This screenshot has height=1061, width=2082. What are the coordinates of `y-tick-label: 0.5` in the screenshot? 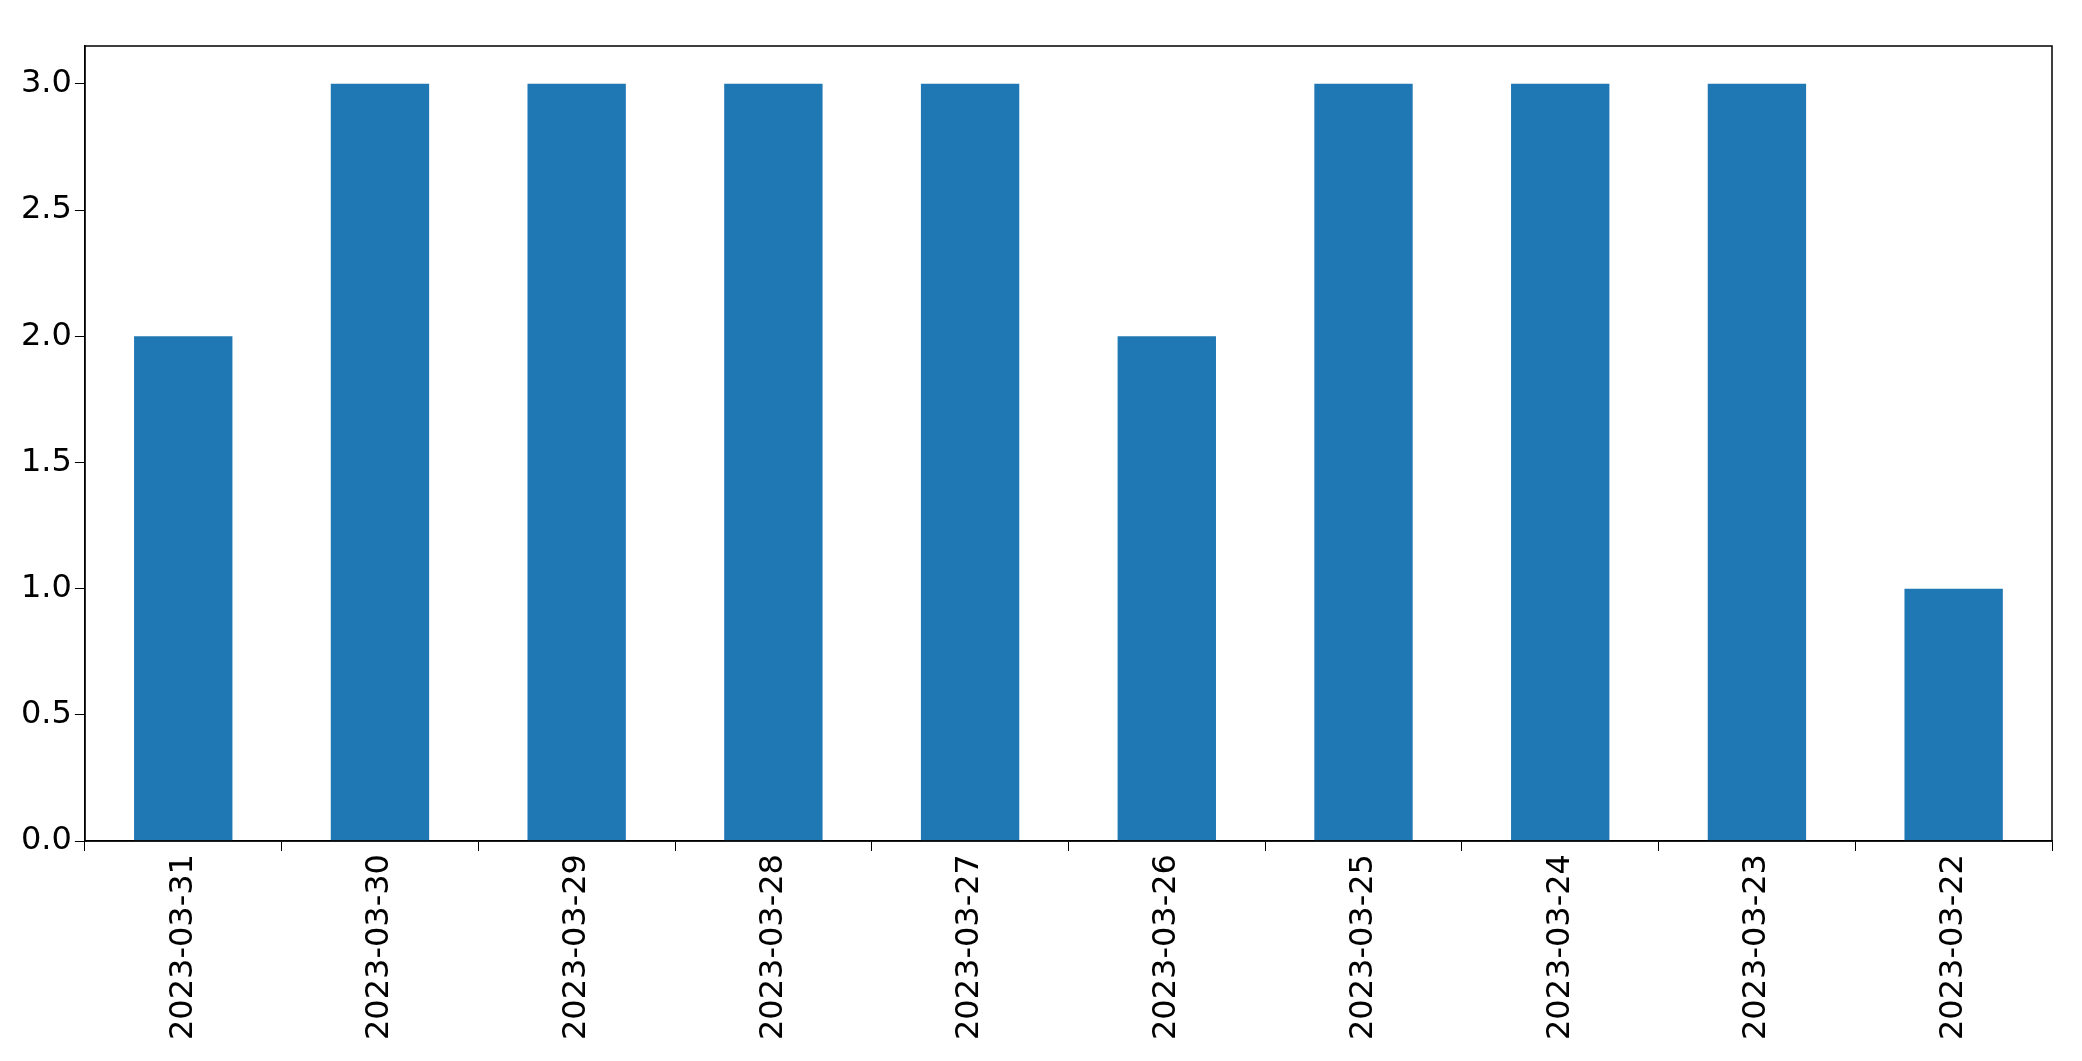 It's located at (46, 712).